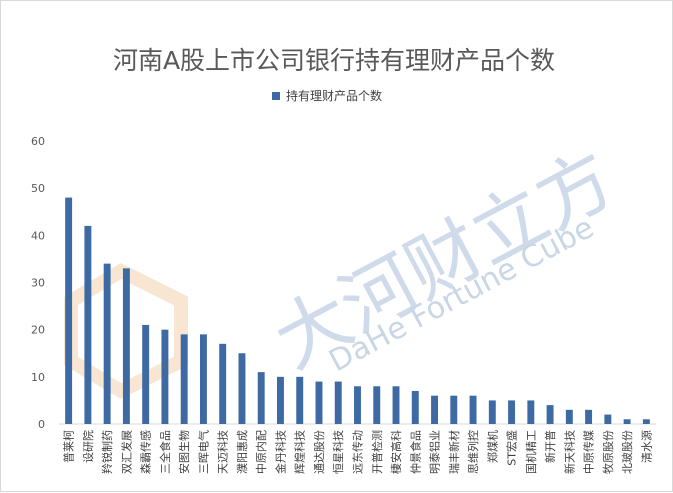 Image resolution: width=673 pixels, height=493 pixels. I want to click on legend-swatch, so click(276, 96).